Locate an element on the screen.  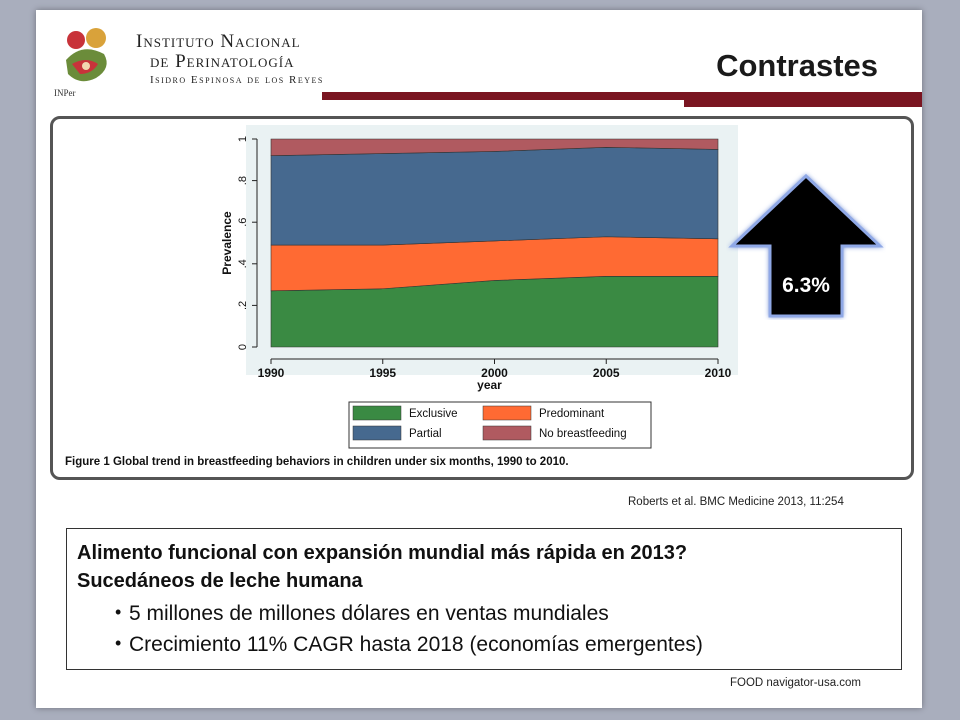
inper-logo: INPer is located at coordinates (80, 63).